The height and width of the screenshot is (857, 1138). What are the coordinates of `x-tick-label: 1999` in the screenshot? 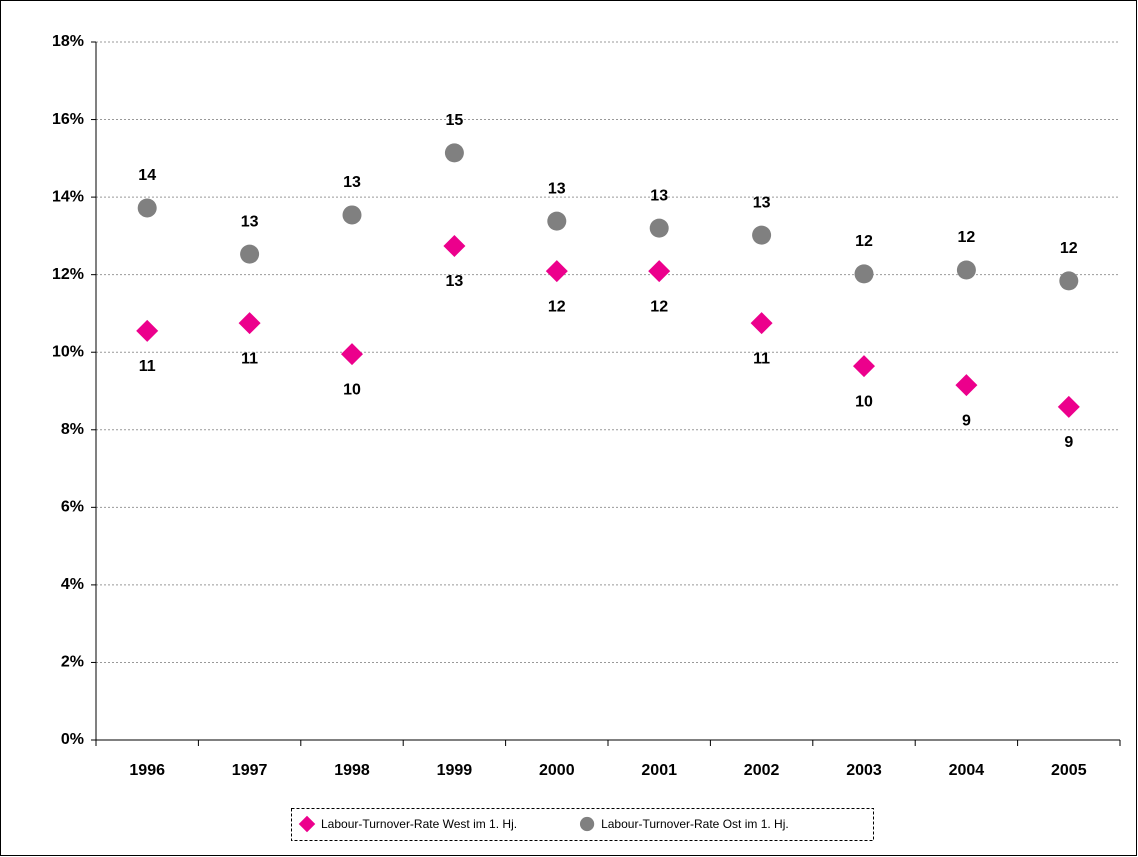 It's located at (455, 770).